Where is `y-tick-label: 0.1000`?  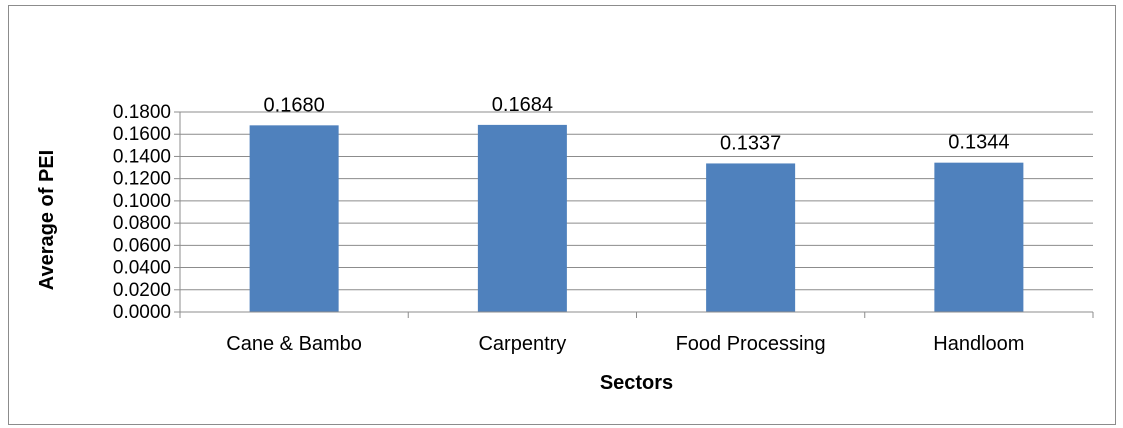
y-tick-label: 0.1000 is located at coordinates (142, 201).